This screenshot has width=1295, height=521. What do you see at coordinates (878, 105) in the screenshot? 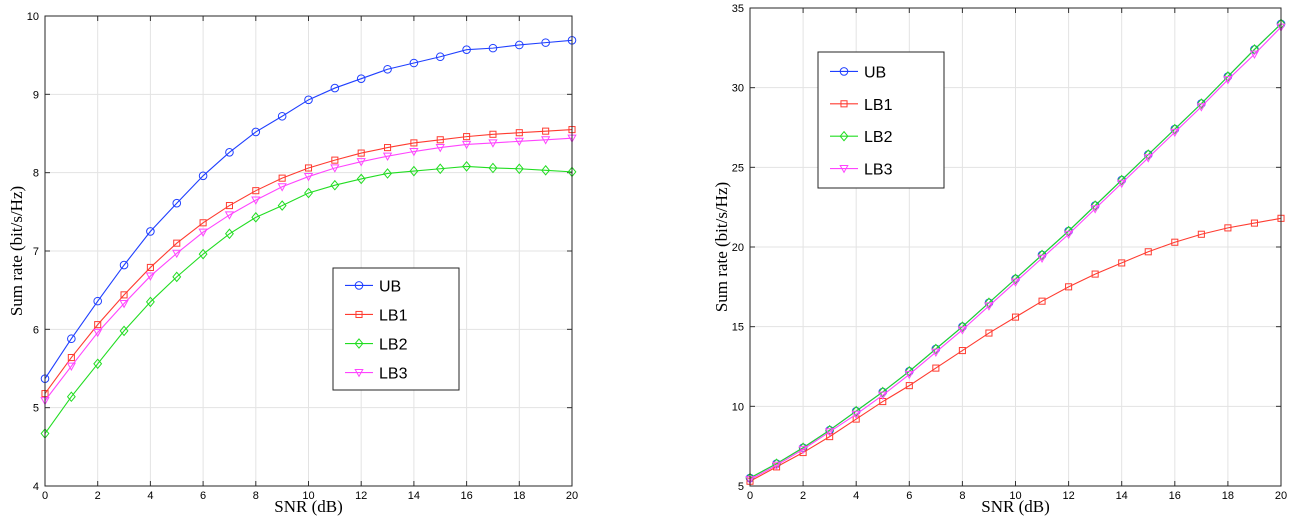
I see `legend-label-lb1: LB1` at bounding box center [878, 105].